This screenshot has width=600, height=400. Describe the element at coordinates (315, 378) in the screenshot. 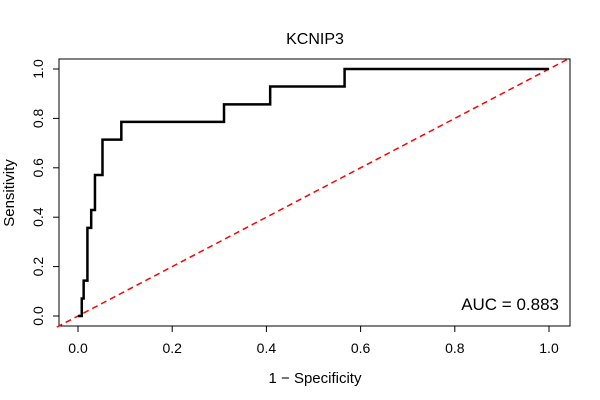

I see `x-axis-title: 1 − Specificity` at that location.